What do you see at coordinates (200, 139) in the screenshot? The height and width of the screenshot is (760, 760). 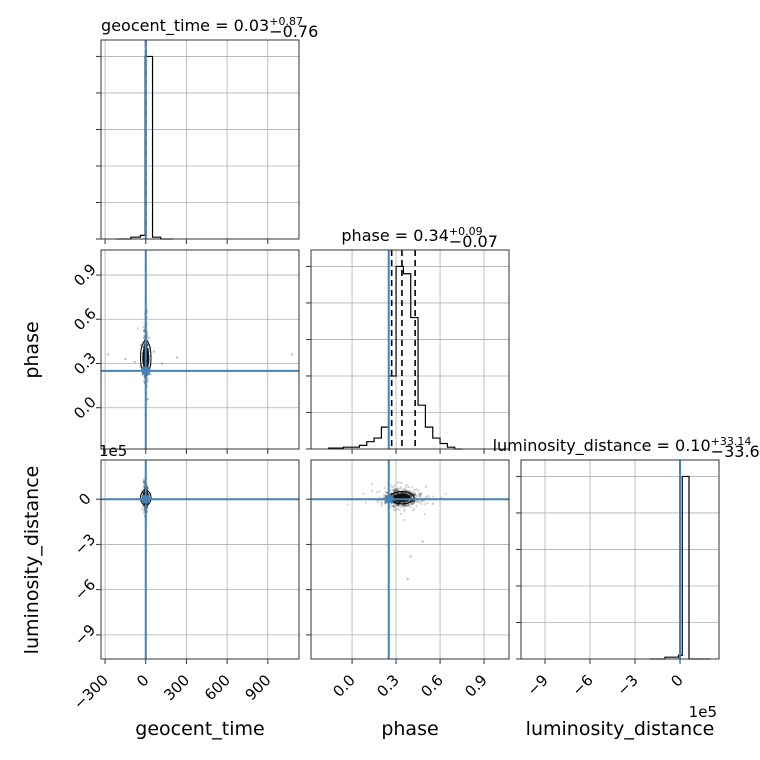 I see `axes-frame-hist-geocent_time` at bounding box center [200, 139].